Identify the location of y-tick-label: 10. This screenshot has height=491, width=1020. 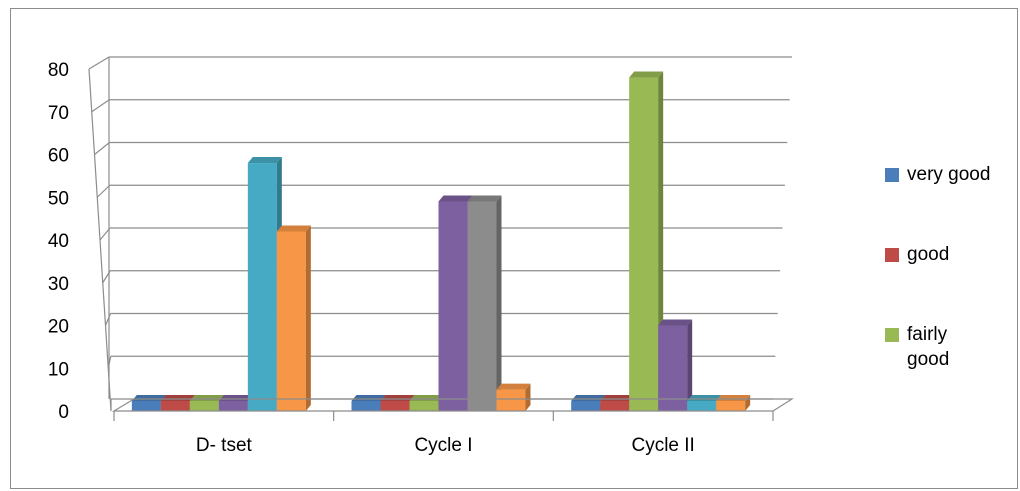
(58, 369).